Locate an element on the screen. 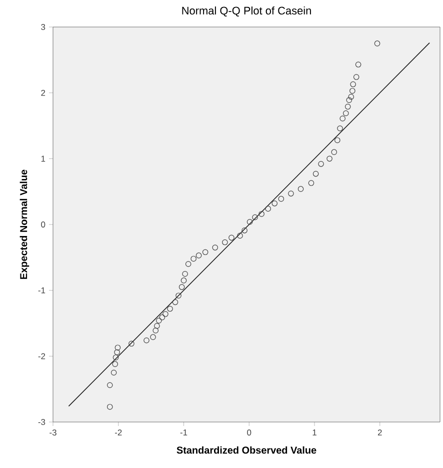 This screenshot has width=443, height=468. x-tick-label: 1 is located at coordinates (314, 433).